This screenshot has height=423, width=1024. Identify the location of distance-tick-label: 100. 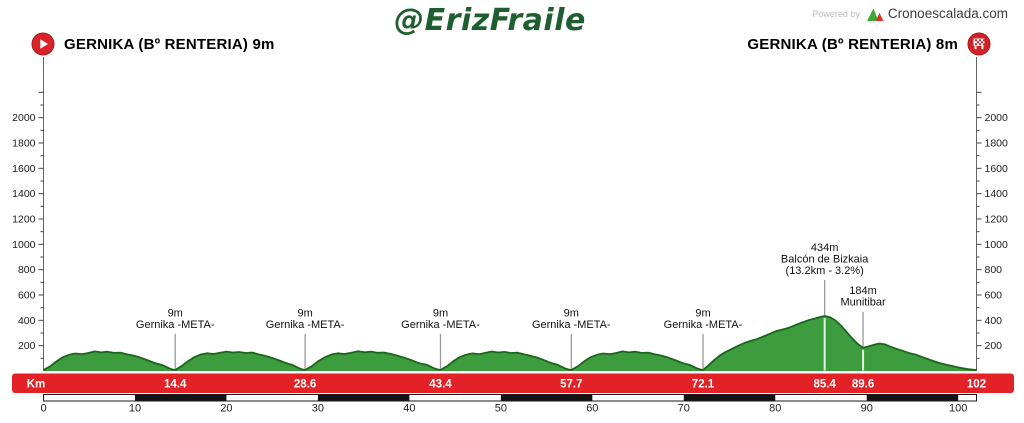
(958, 409).